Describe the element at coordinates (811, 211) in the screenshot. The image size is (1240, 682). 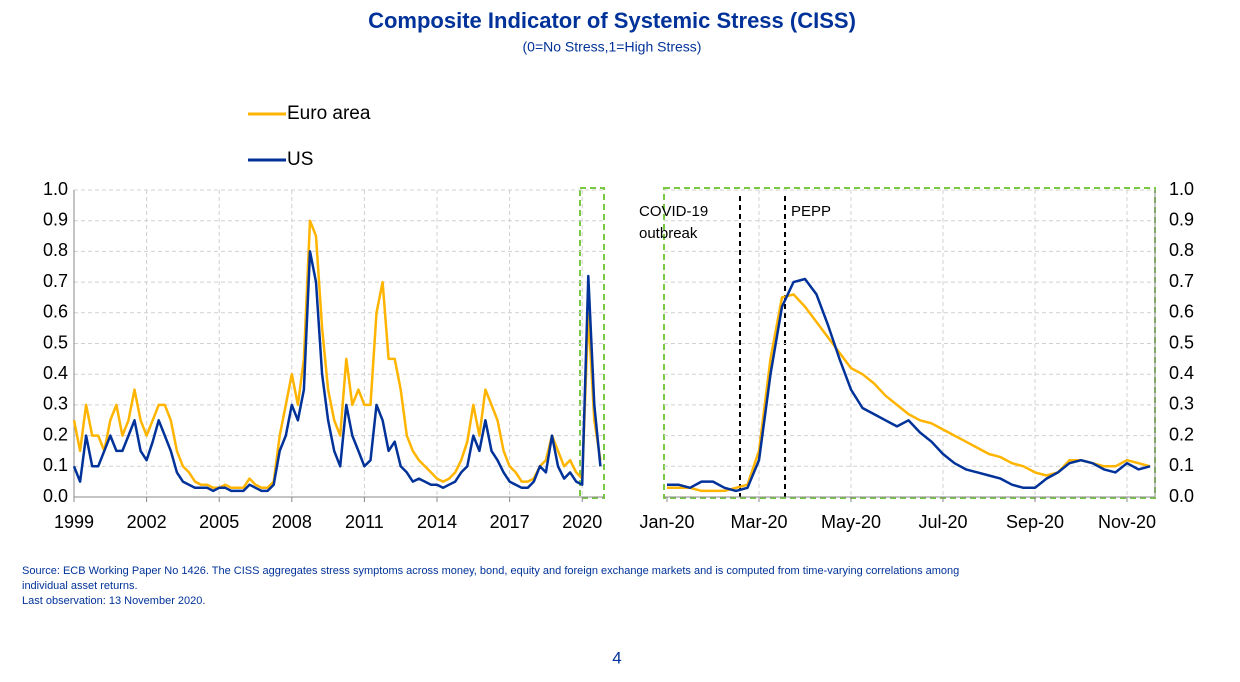
I see `annotation: PEPP` at that location.